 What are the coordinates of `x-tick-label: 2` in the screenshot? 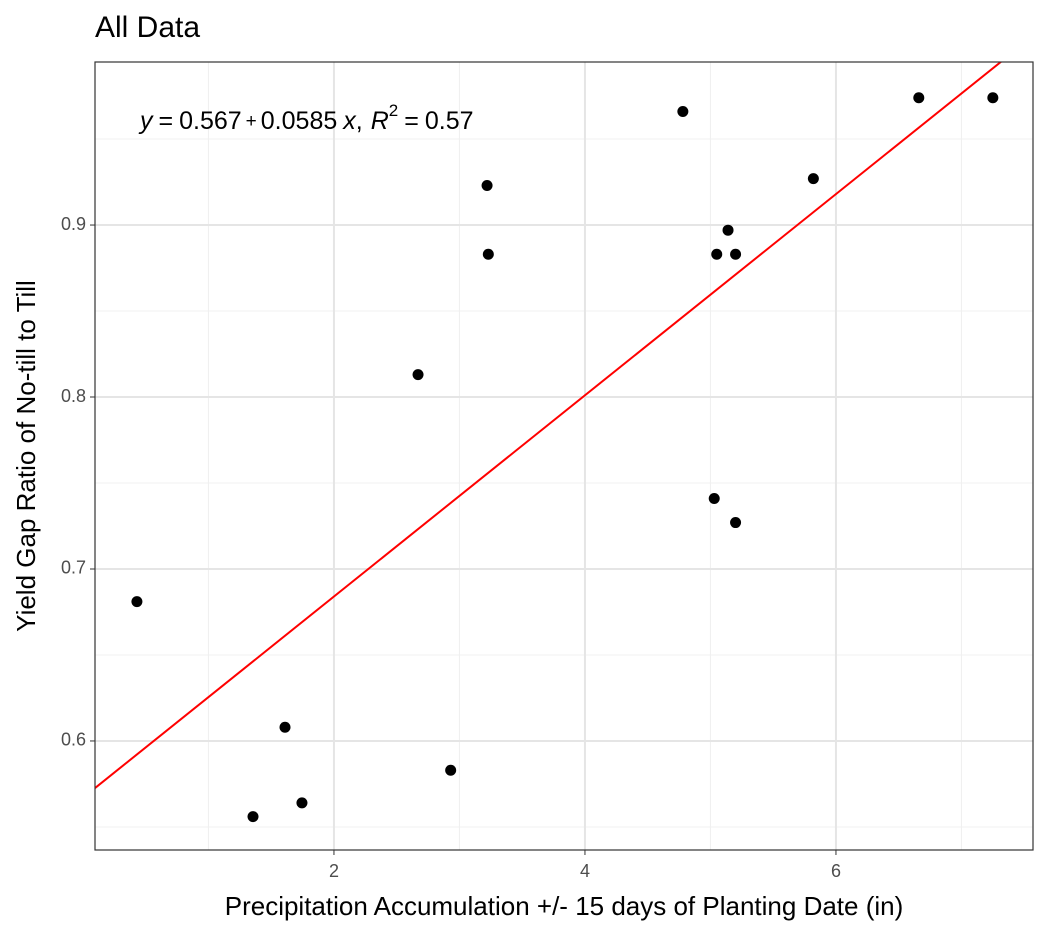 It's located at (334, 871).